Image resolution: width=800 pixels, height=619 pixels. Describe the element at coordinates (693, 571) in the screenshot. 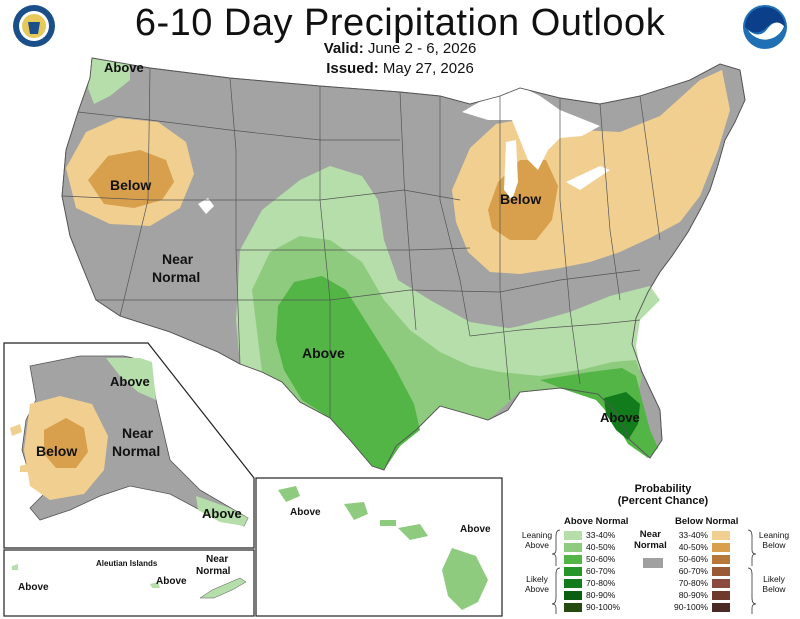

I see `legend-below-range-label: 60-70%` at that location.